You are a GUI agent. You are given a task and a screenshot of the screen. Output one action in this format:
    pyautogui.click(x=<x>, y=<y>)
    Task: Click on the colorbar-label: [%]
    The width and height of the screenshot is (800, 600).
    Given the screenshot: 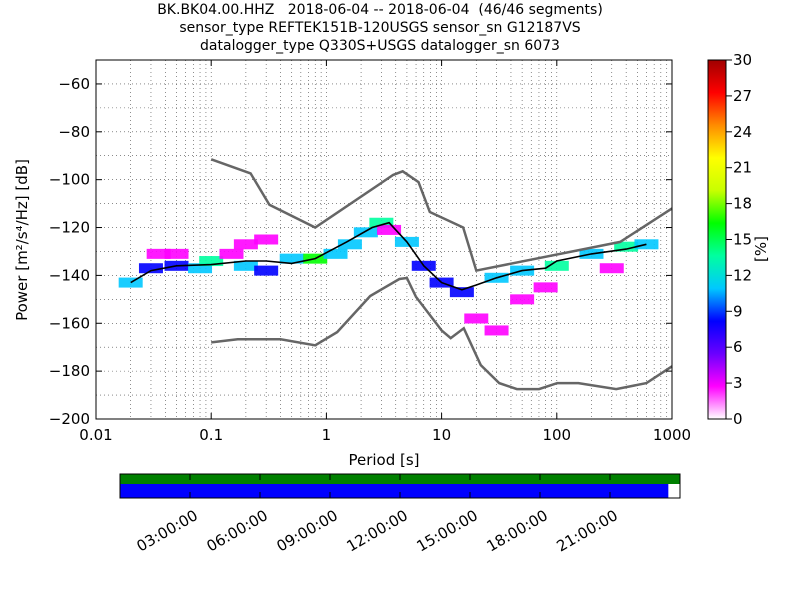 What is the action you would take?
    pyautogui.click(x=760, y=249)
    